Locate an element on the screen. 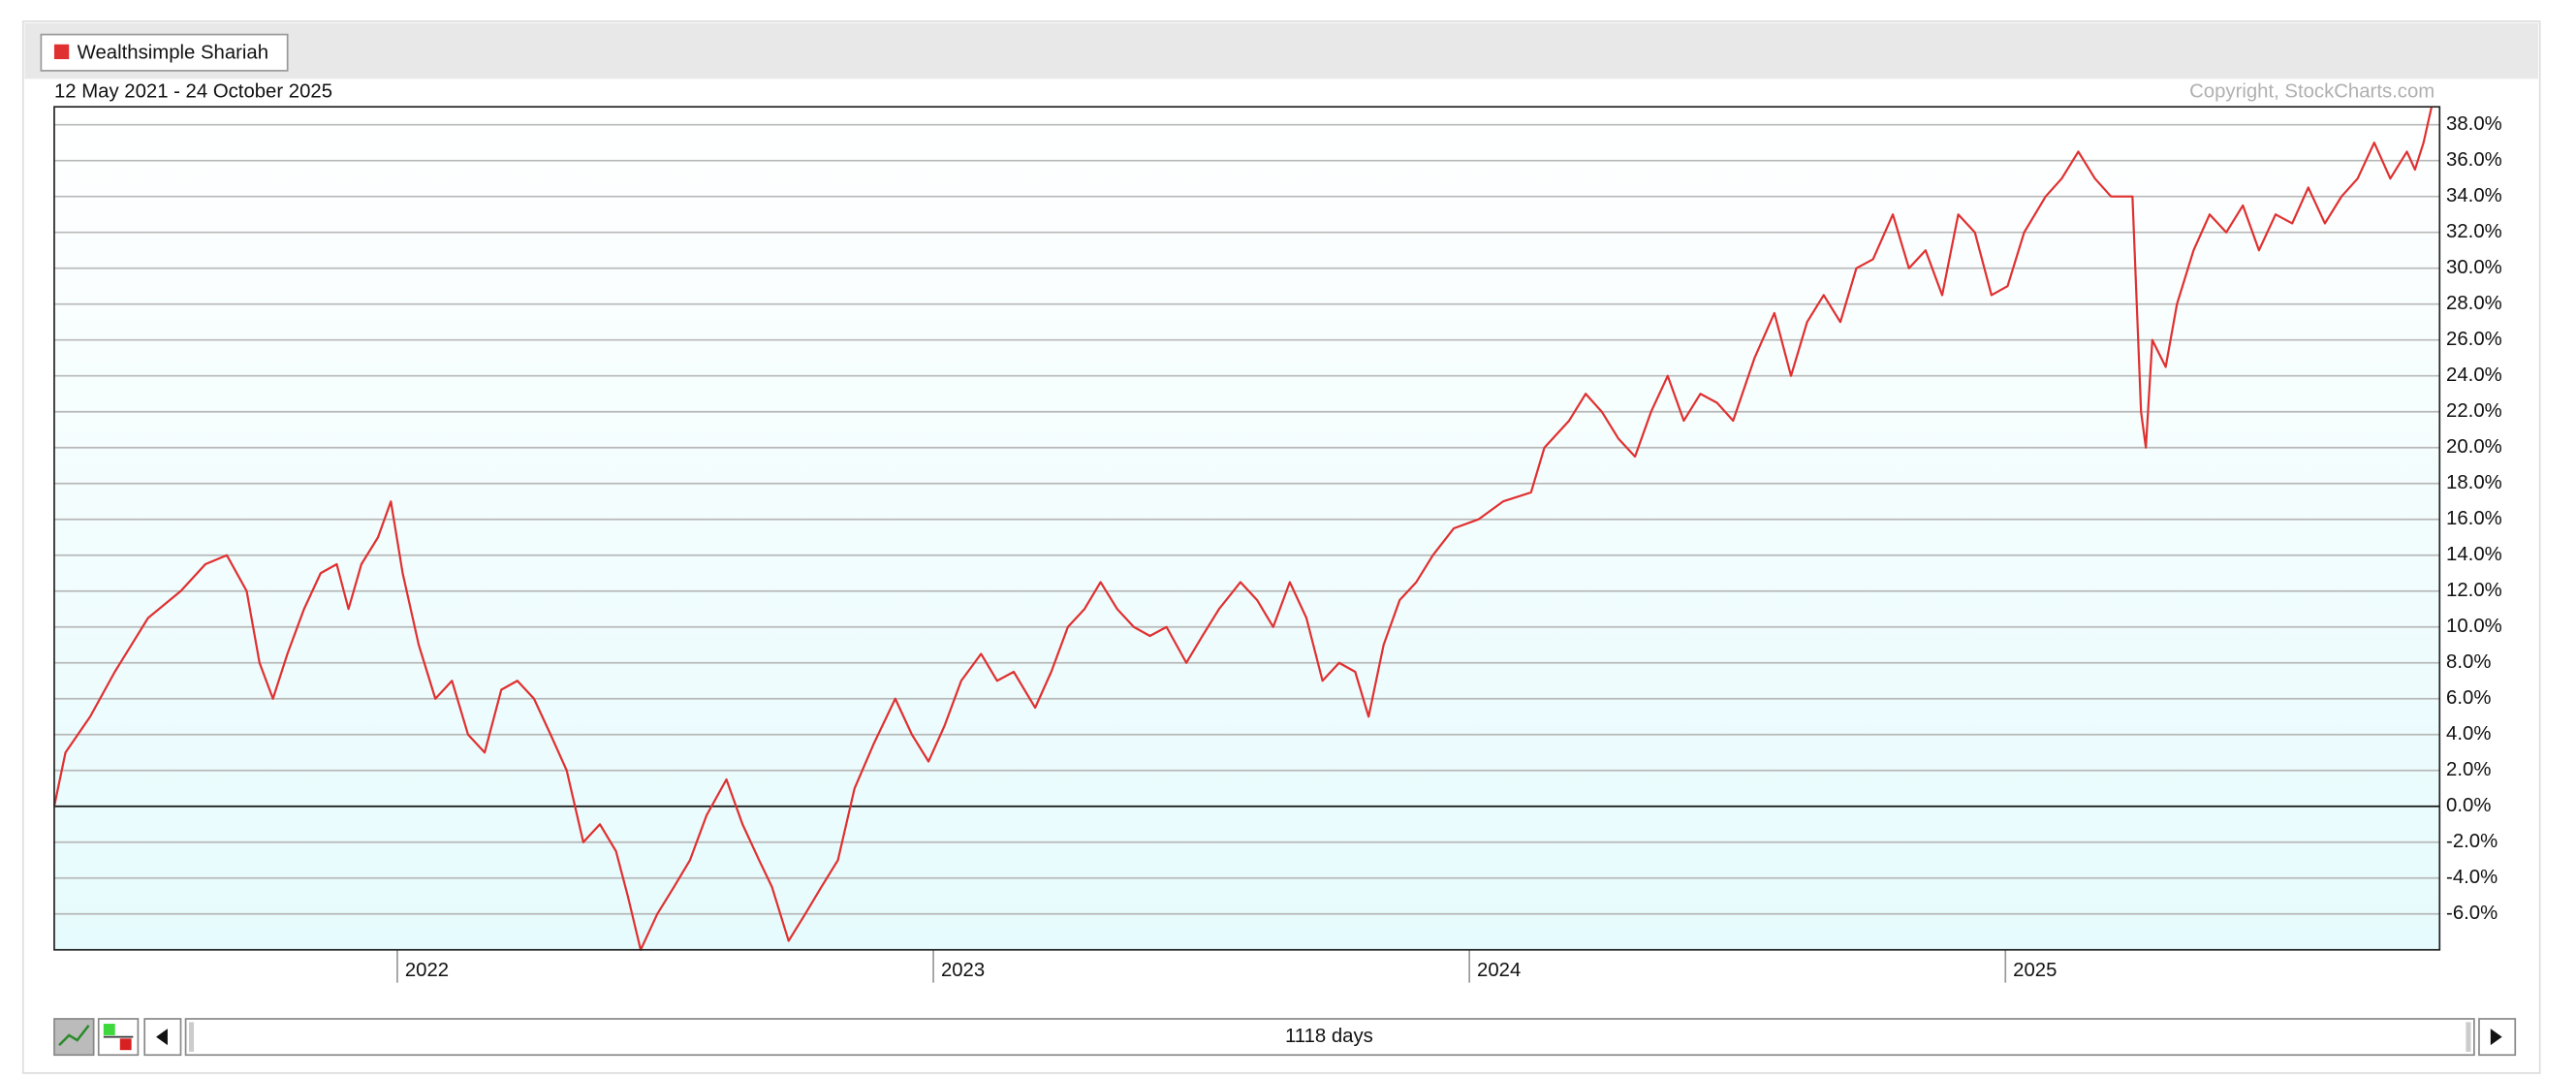 This screenshot has height=1078, width=2576. y-tick-label: 0.0% is located at coordinates (2468, 805).